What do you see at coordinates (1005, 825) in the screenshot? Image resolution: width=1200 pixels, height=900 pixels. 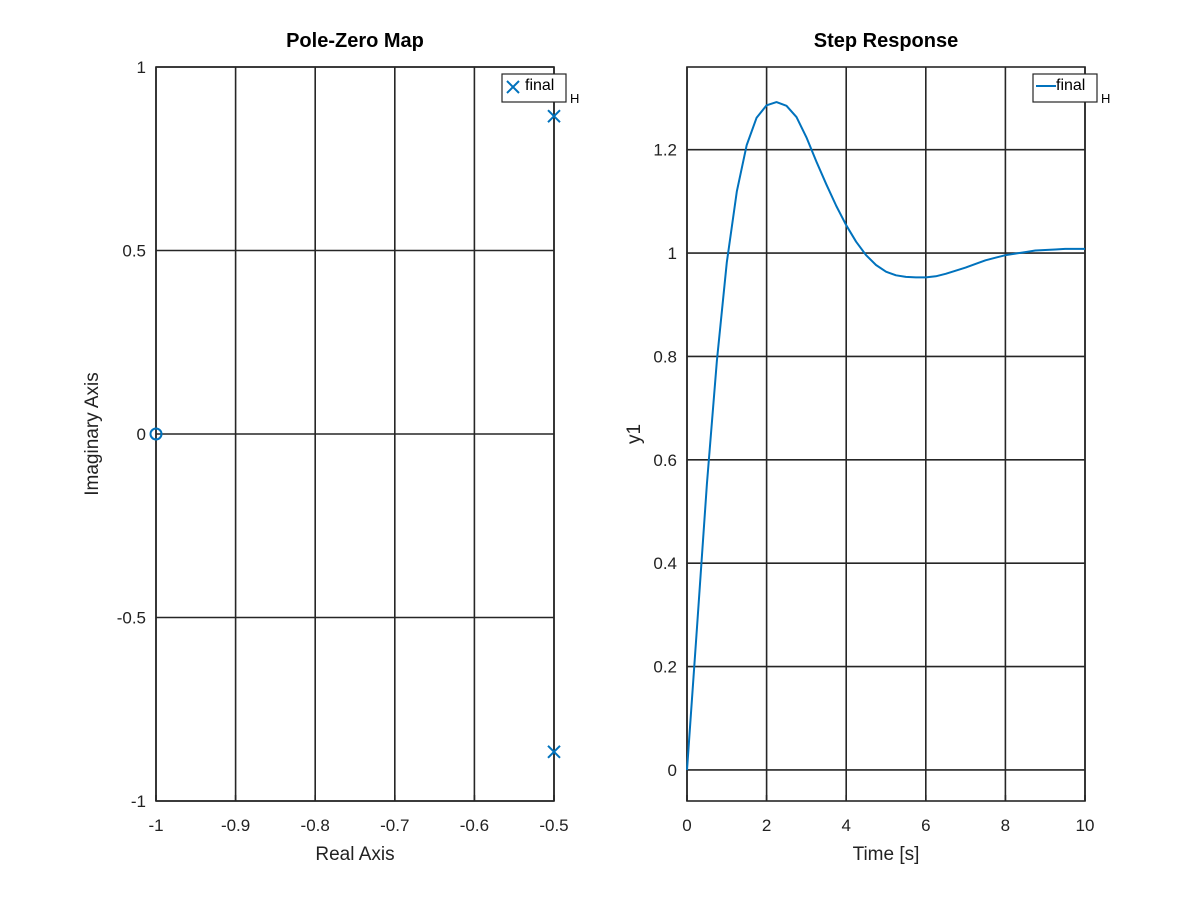 I see `x-tick-label: 8` at bounding box center [1005, 825].